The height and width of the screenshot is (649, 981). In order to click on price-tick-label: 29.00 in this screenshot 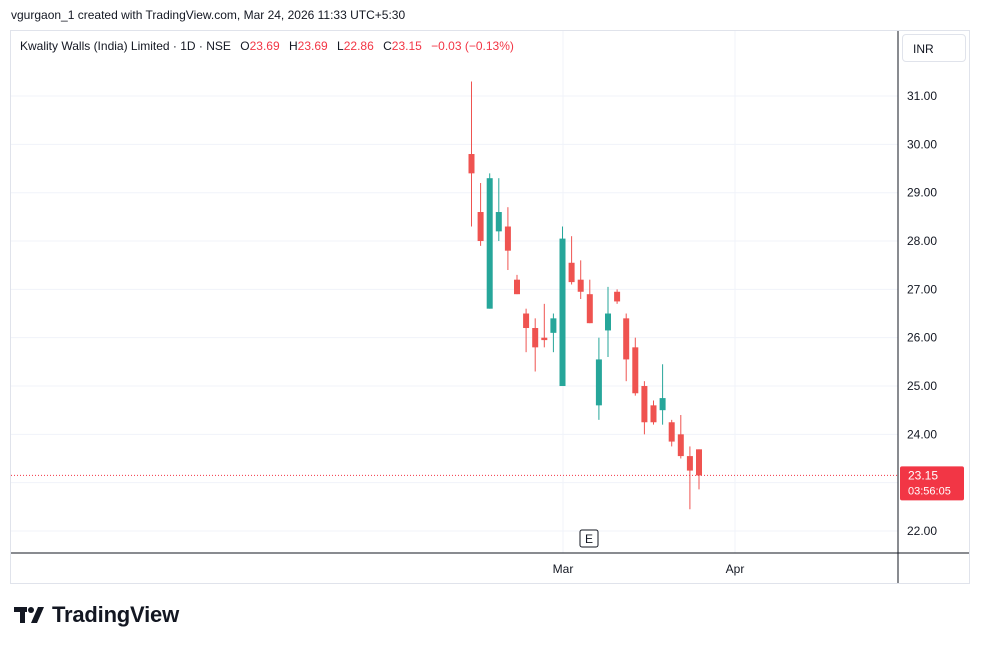, I will do `click(922, 193)`.